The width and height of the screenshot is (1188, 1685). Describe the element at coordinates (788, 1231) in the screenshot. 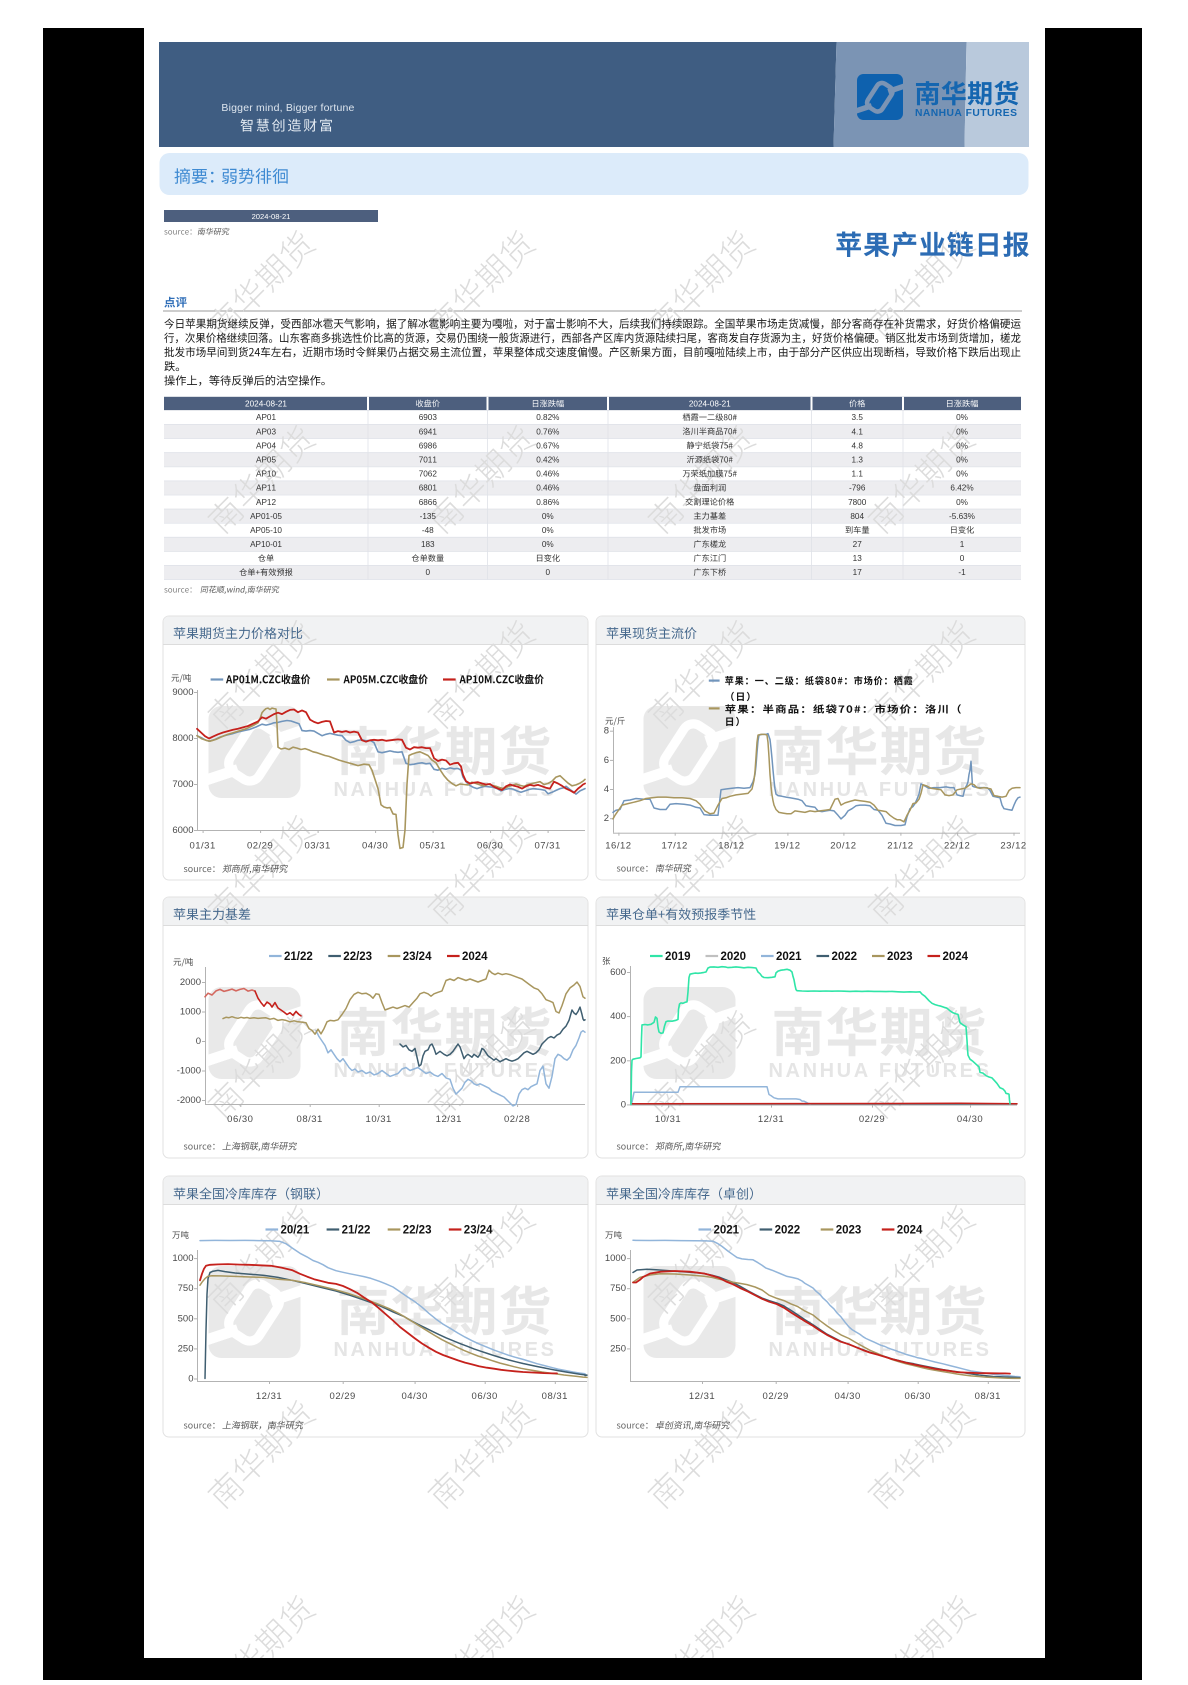

I see `svg-text: 2022` at that location.